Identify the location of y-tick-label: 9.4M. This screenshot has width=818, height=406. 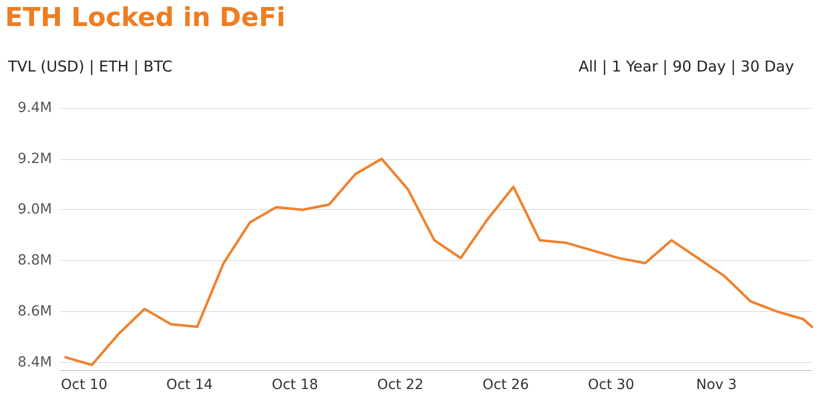
(35, 108).